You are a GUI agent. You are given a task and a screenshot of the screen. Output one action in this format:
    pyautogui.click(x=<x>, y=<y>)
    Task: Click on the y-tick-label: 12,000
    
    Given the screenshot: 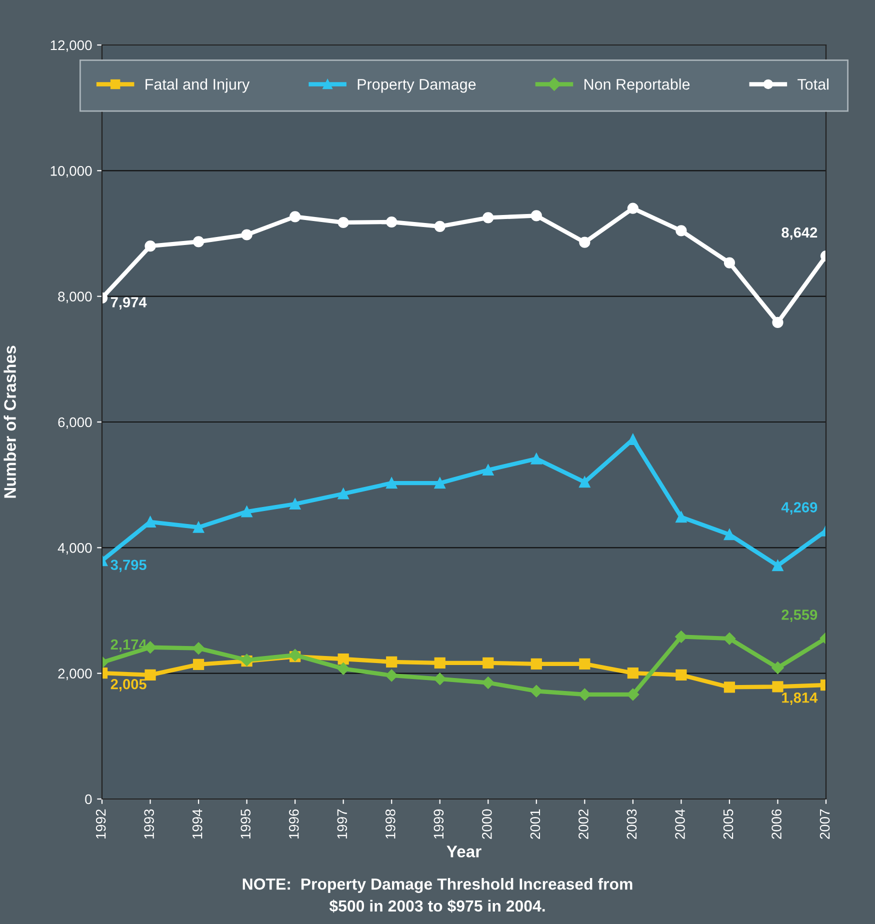 What is the action you would take?
    pyautogui.click(x=71, y=46)
    